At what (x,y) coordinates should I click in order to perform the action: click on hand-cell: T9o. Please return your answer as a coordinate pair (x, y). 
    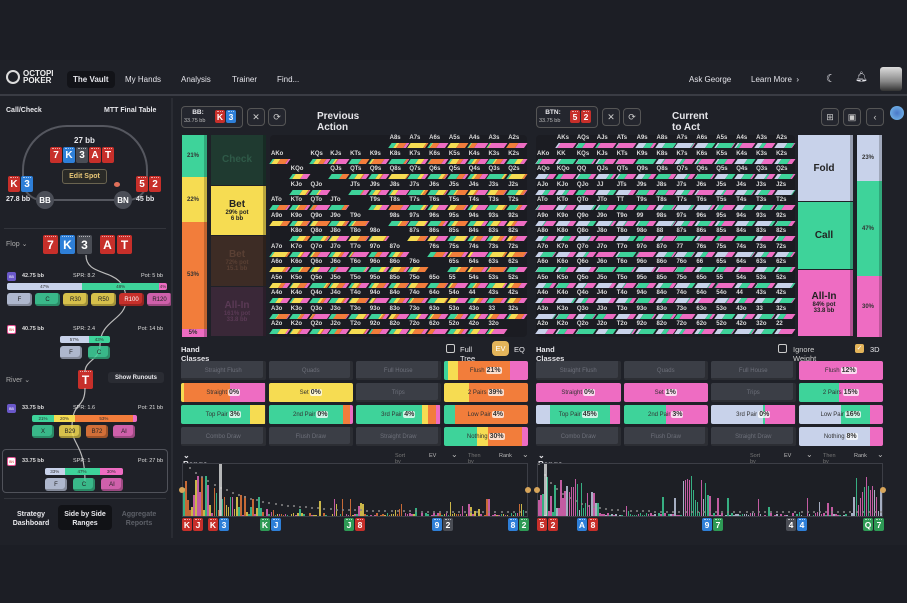
    Looking at the image, I should click on (359, 221).